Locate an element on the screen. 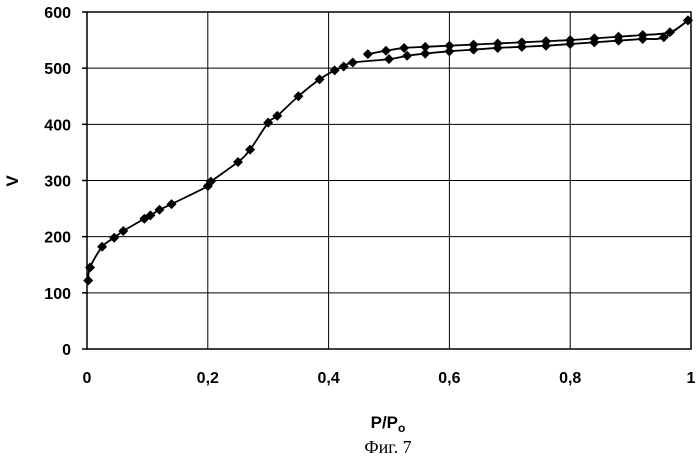  x-tick-label: 0,4 is located at coordinates (328, 378).